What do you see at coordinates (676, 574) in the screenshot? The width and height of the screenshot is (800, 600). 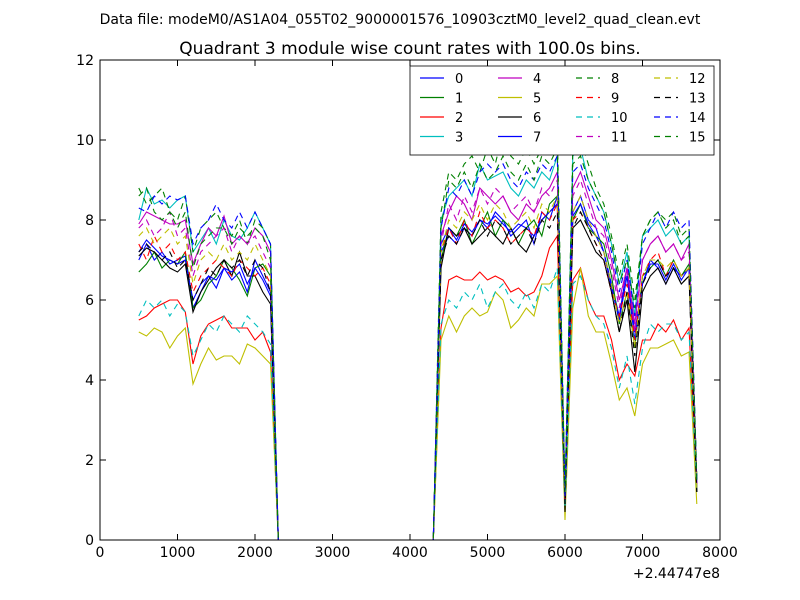 I see `x-offset-label: +2.44747e8` at bounding box center [676, 574].